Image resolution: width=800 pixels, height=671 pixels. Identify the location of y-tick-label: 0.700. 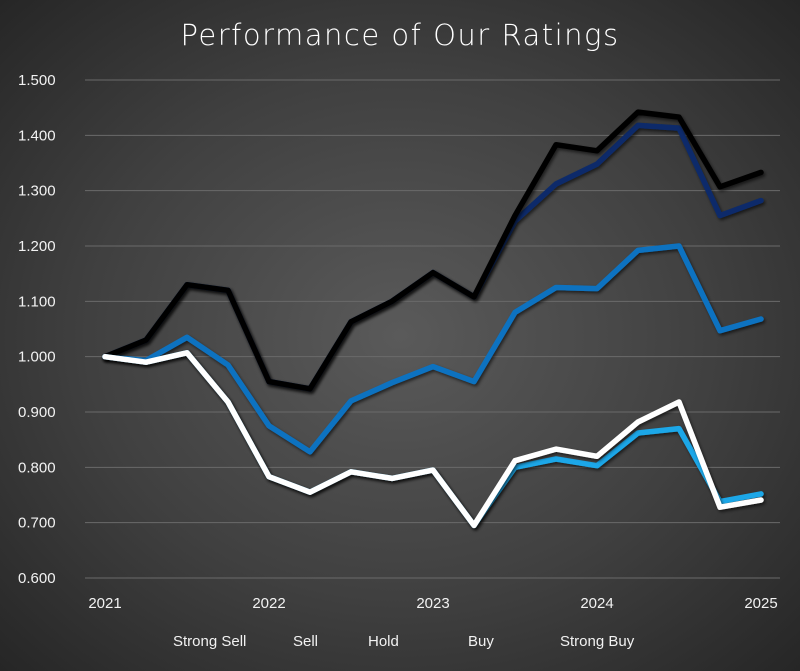
(37, 523).